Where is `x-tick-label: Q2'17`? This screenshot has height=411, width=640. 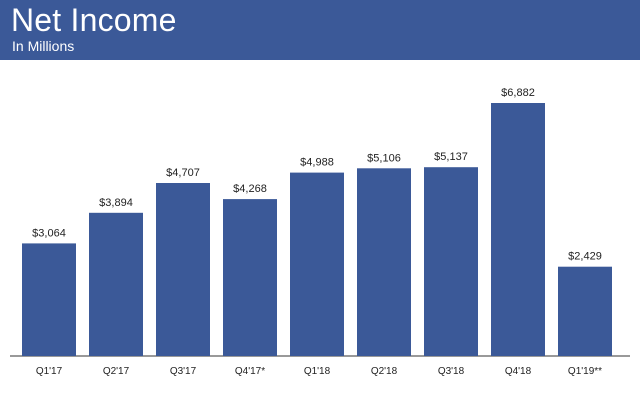
x-tick-label: Q2'17 is located at coordinates (116, 371).